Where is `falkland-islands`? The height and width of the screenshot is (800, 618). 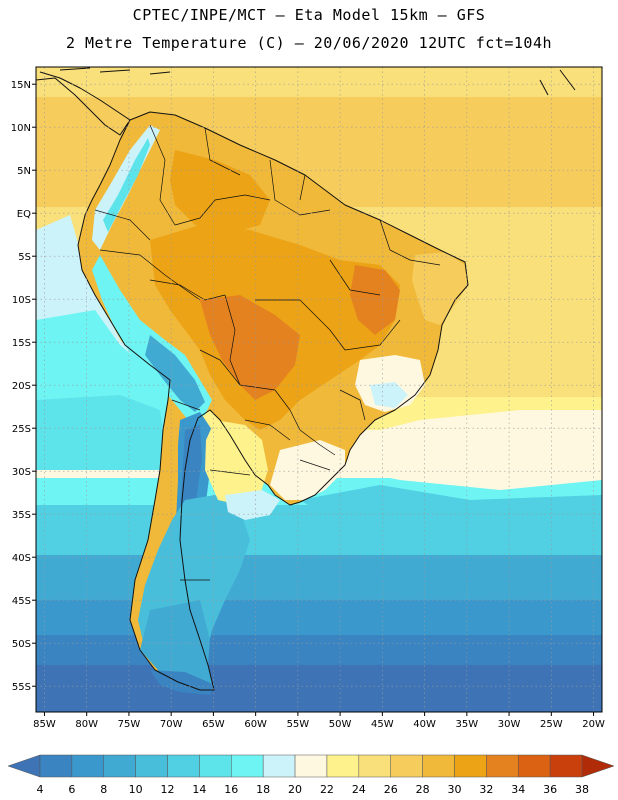
falkland-islands is located at coordinates (265, 658).